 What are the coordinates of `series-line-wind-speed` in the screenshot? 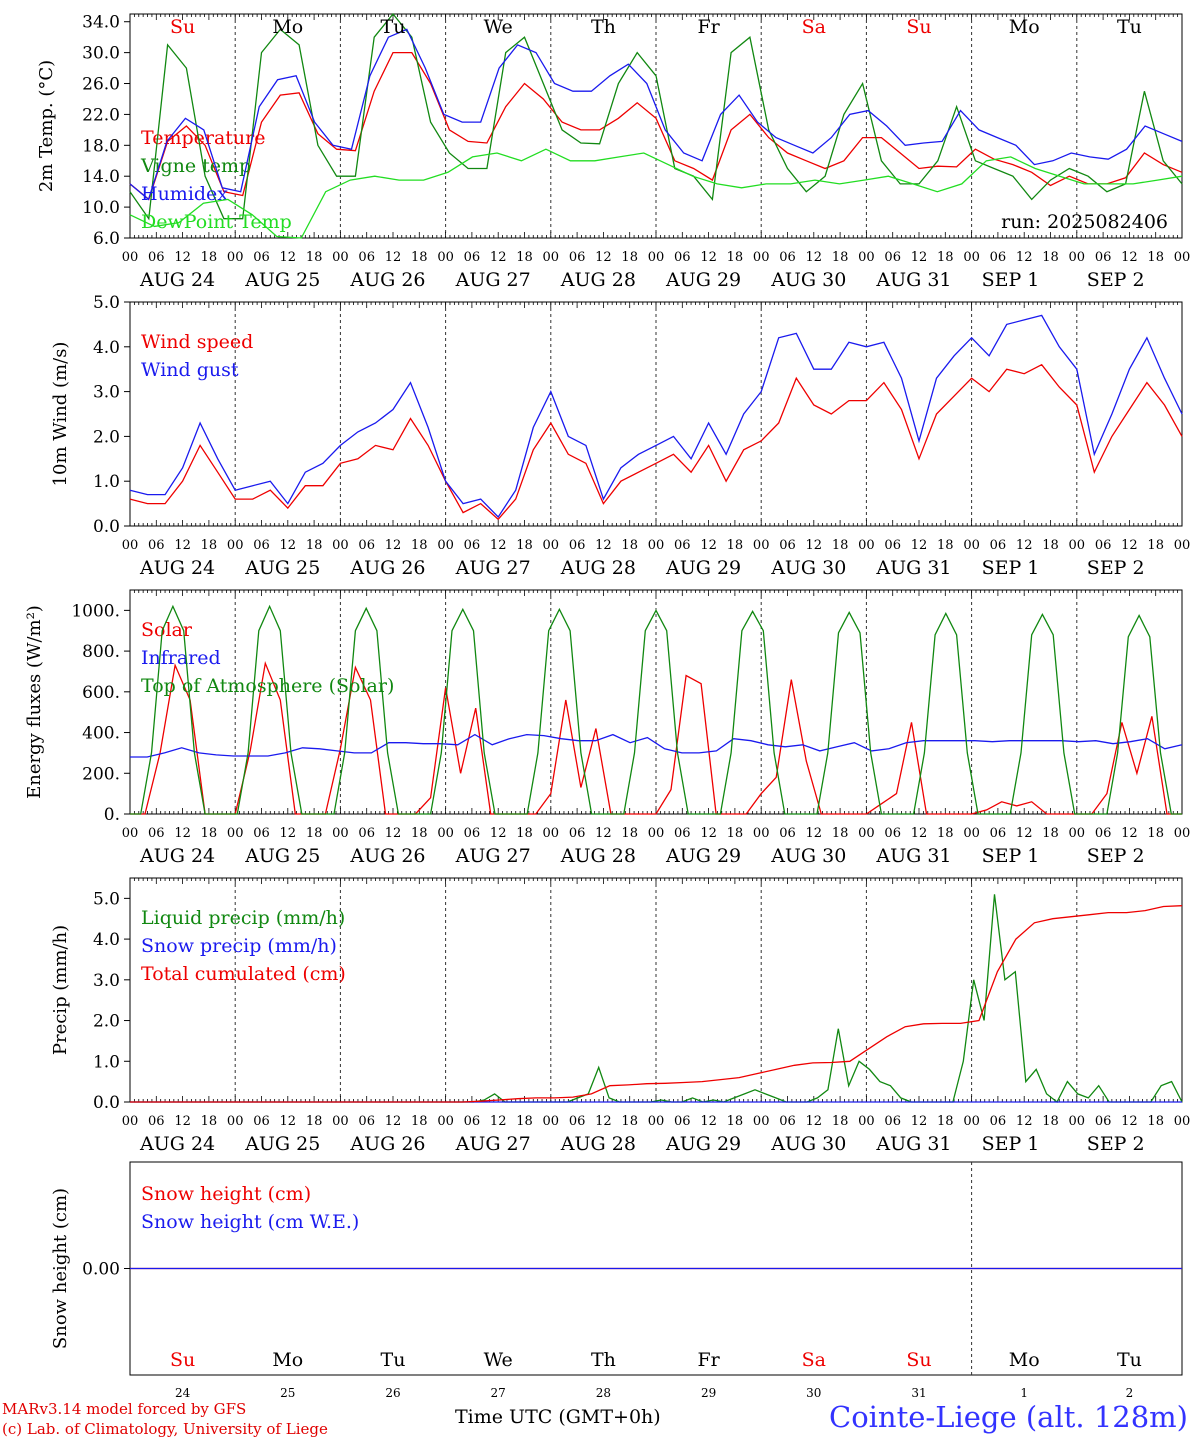 It's located at (656, 442).